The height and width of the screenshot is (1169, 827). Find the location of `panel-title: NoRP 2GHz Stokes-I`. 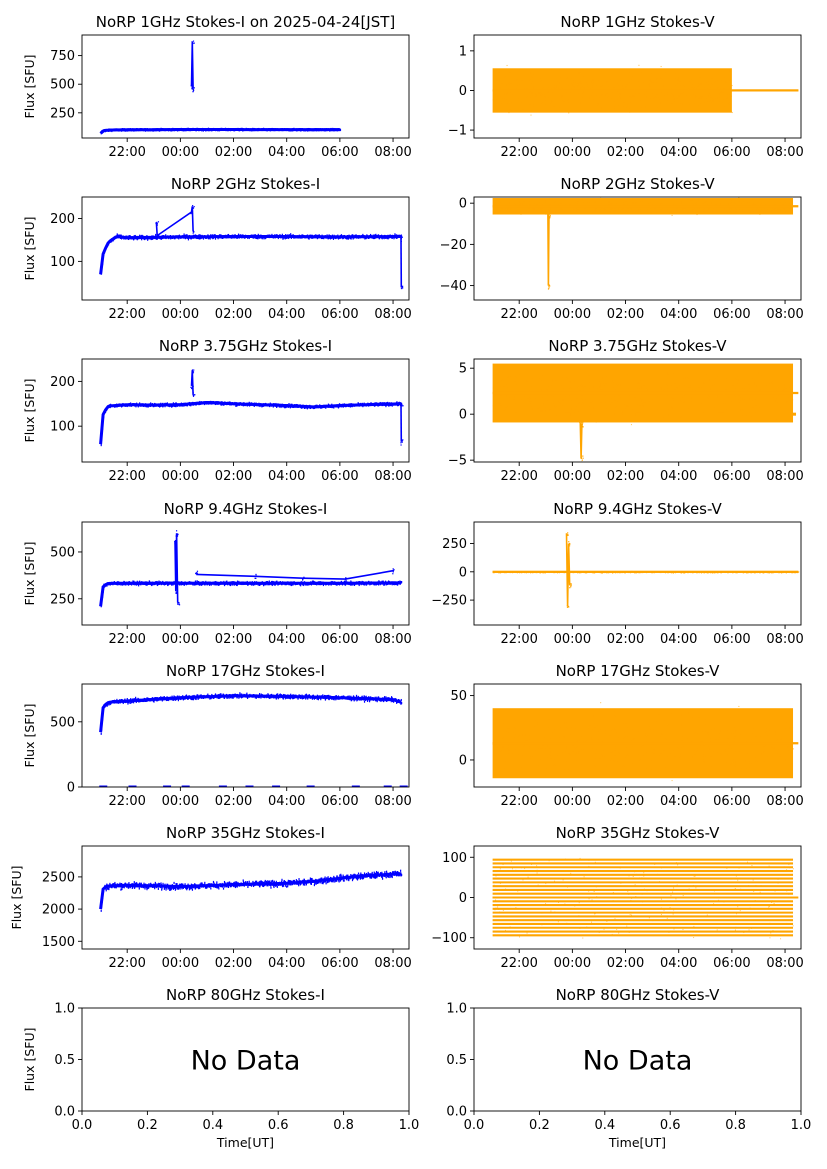

panel-title: NoRP 2GHz Stokes-I is located at coordinates (245, 184).